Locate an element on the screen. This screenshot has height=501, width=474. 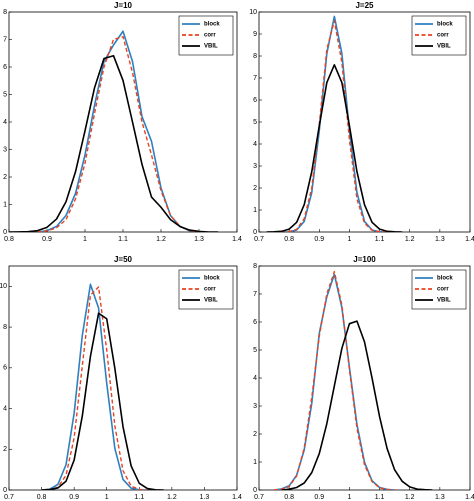
panel-title: J=50 is located at coordinates (123, 259).